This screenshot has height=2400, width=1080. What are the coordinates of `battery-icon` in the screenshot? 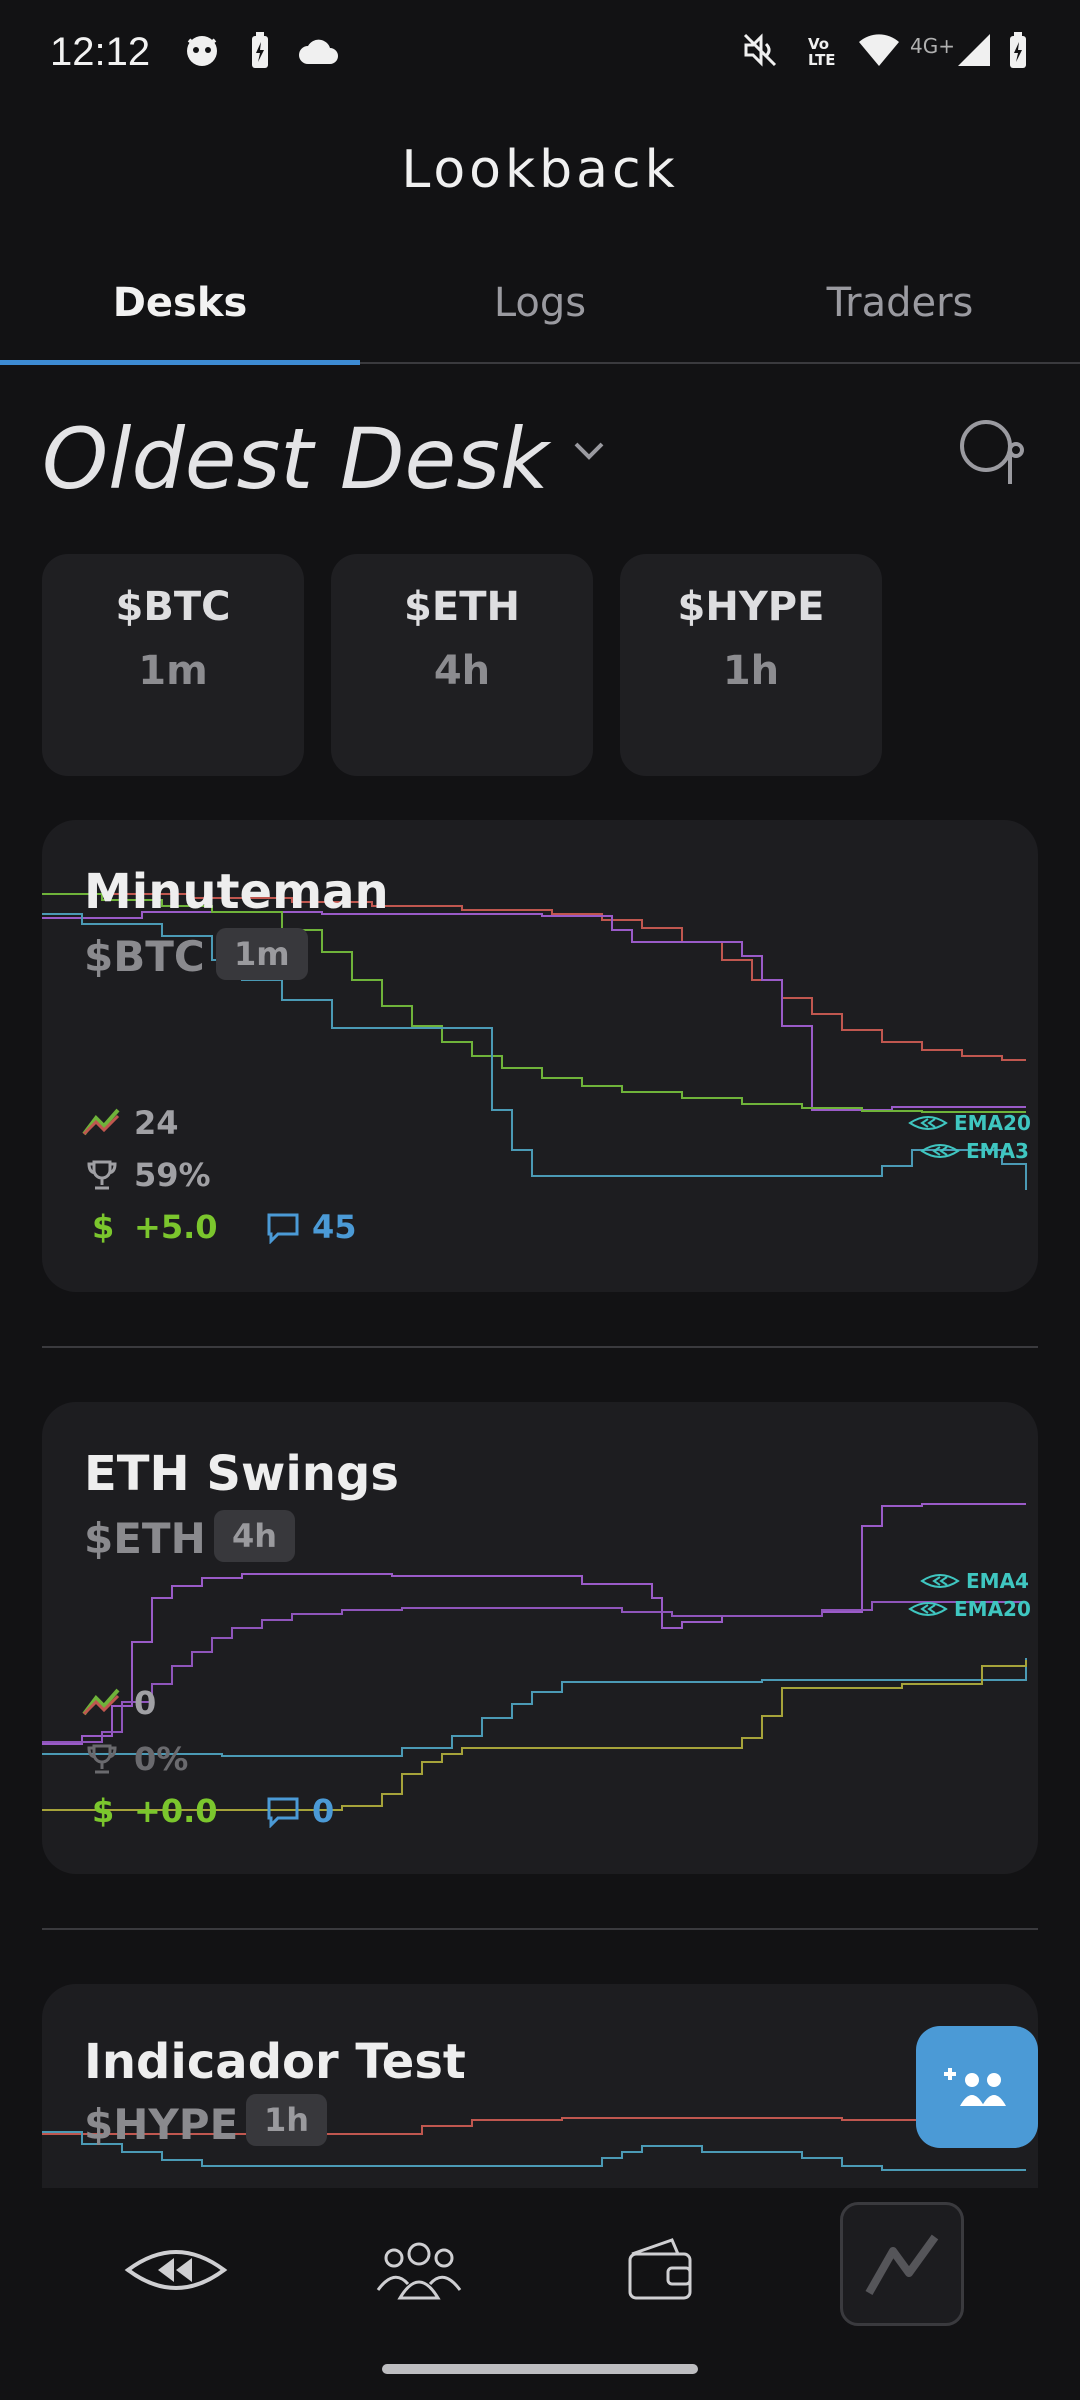 It's located at (1018, 50).